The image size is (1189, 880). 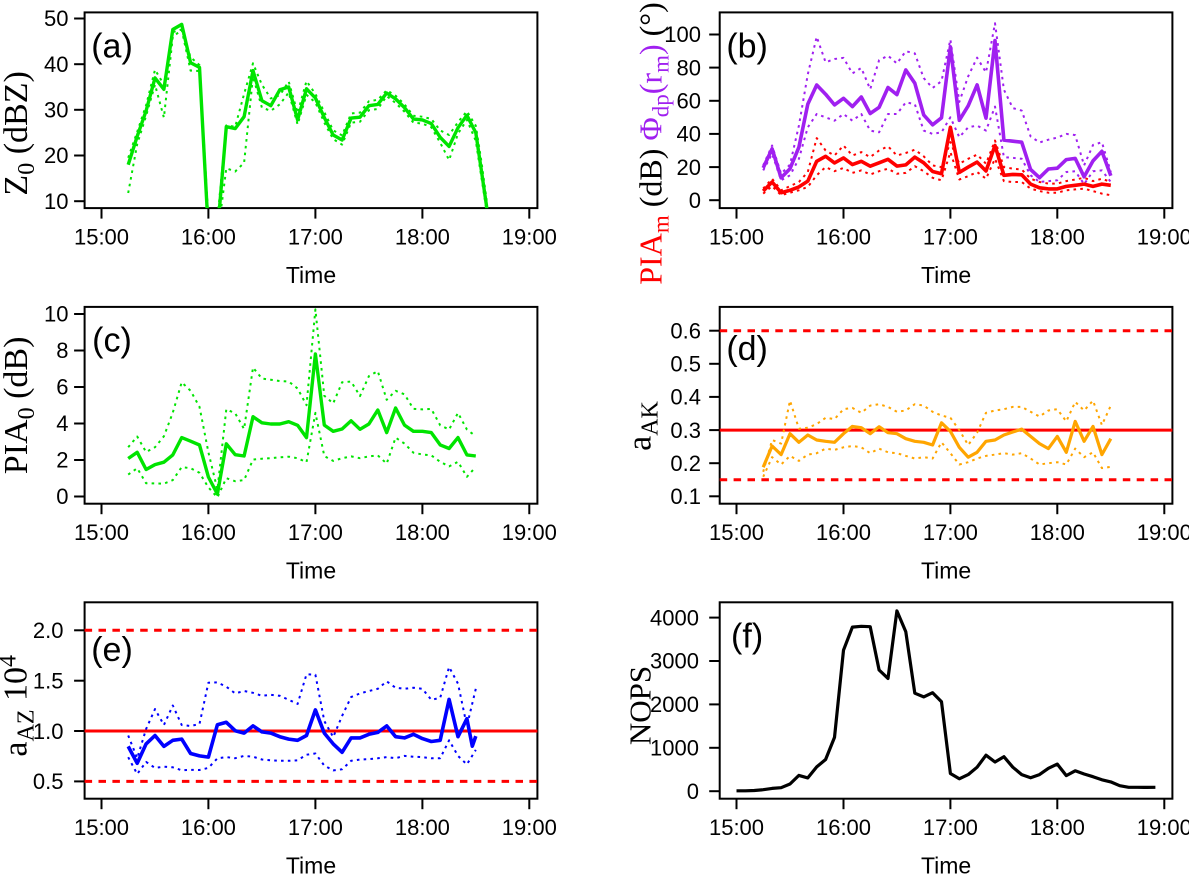 I want to click on svg-text: 1.0, so click(x=48, y=731).